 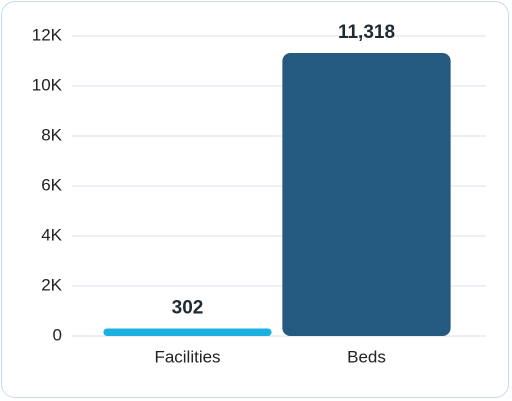 I want to click on y-tick-label: 6K, so click(x=51, y=184).